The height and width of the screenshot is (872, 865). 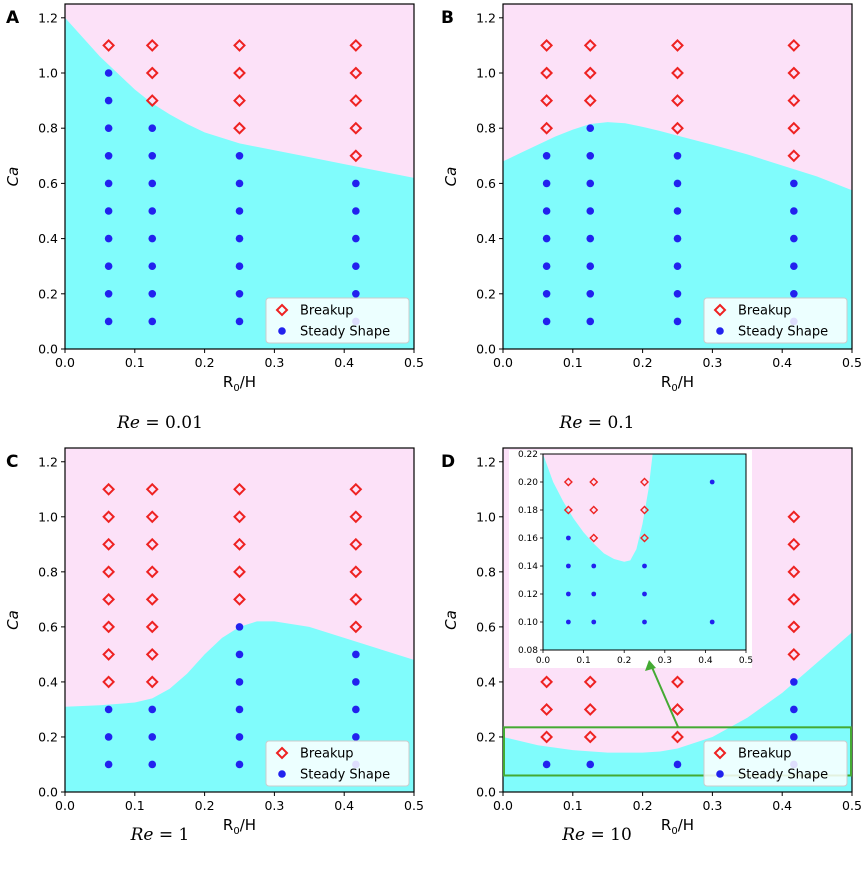 I want to click on legend: Breakup Steady Shape, so click(x=775, y=320).